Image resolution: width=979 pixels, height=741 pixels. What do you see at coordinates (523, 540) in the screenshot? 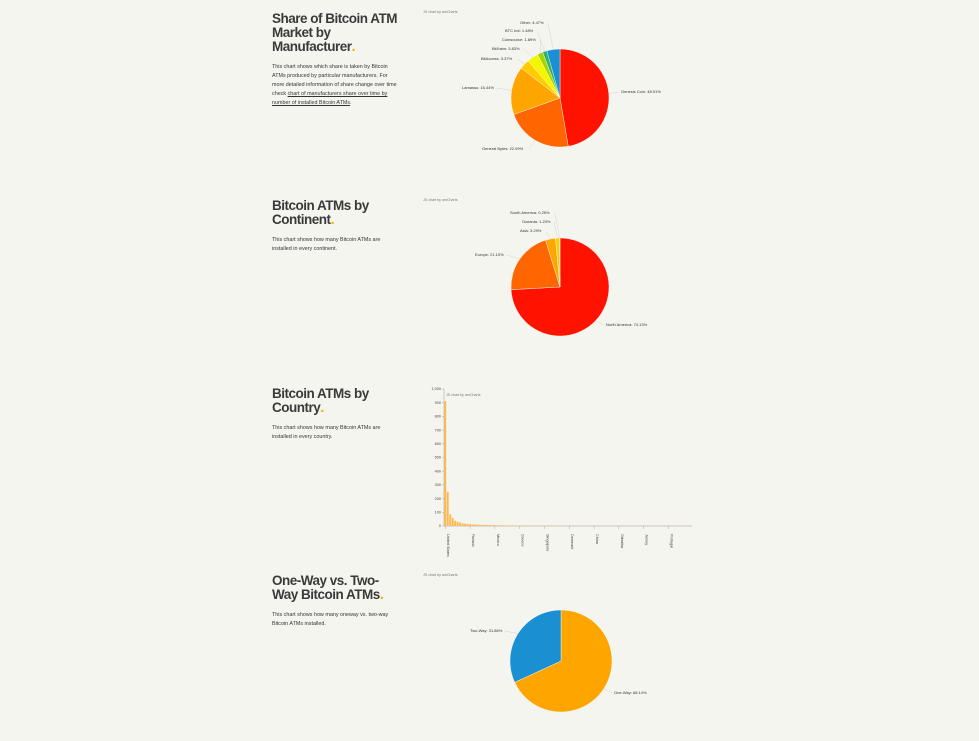
I see `x-tick-label: Greece` at bounding box center [523, 540].